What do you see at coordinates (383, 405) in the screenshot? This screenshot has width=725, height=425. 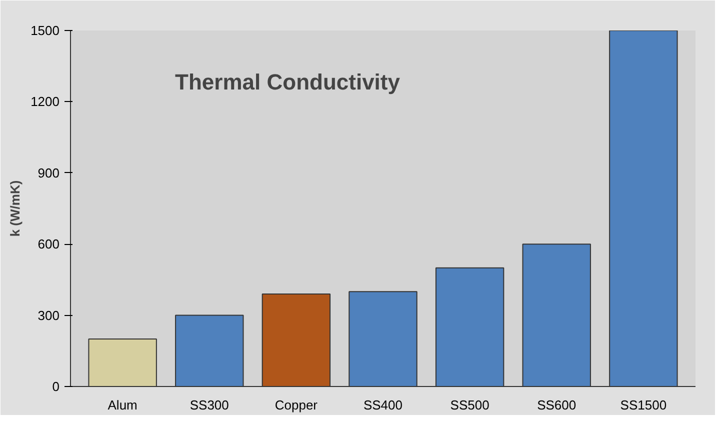 I see `x-tick-label: SS400` at bounding box center [383, 405].